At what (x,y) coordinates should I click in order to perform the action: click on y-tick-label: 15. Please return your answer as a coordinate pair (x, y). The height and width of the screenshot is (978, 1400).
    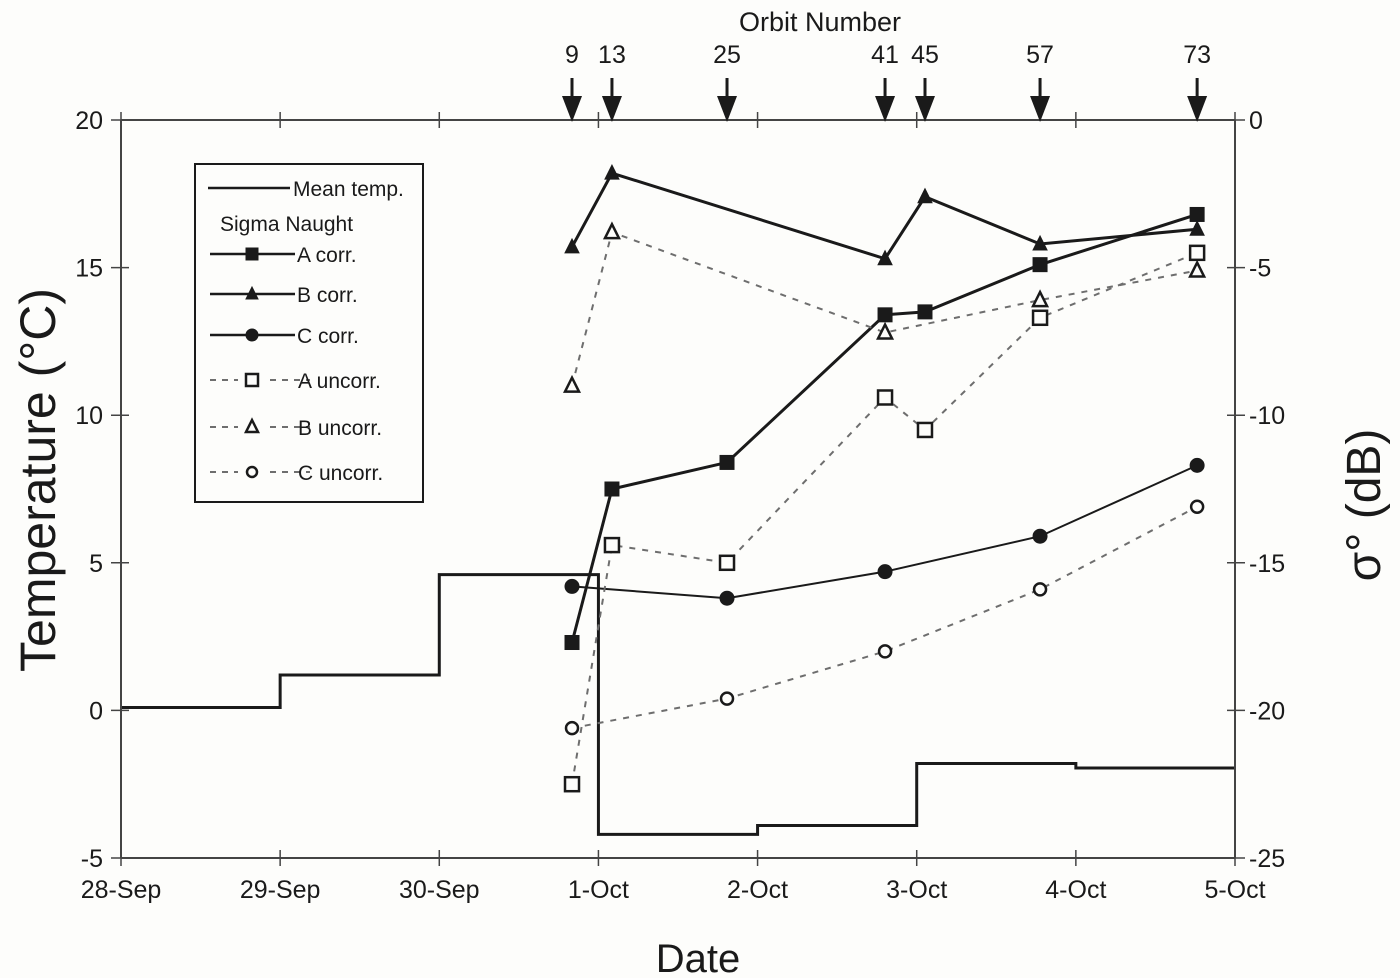
    Looking at the image, I should click on (89, 269).